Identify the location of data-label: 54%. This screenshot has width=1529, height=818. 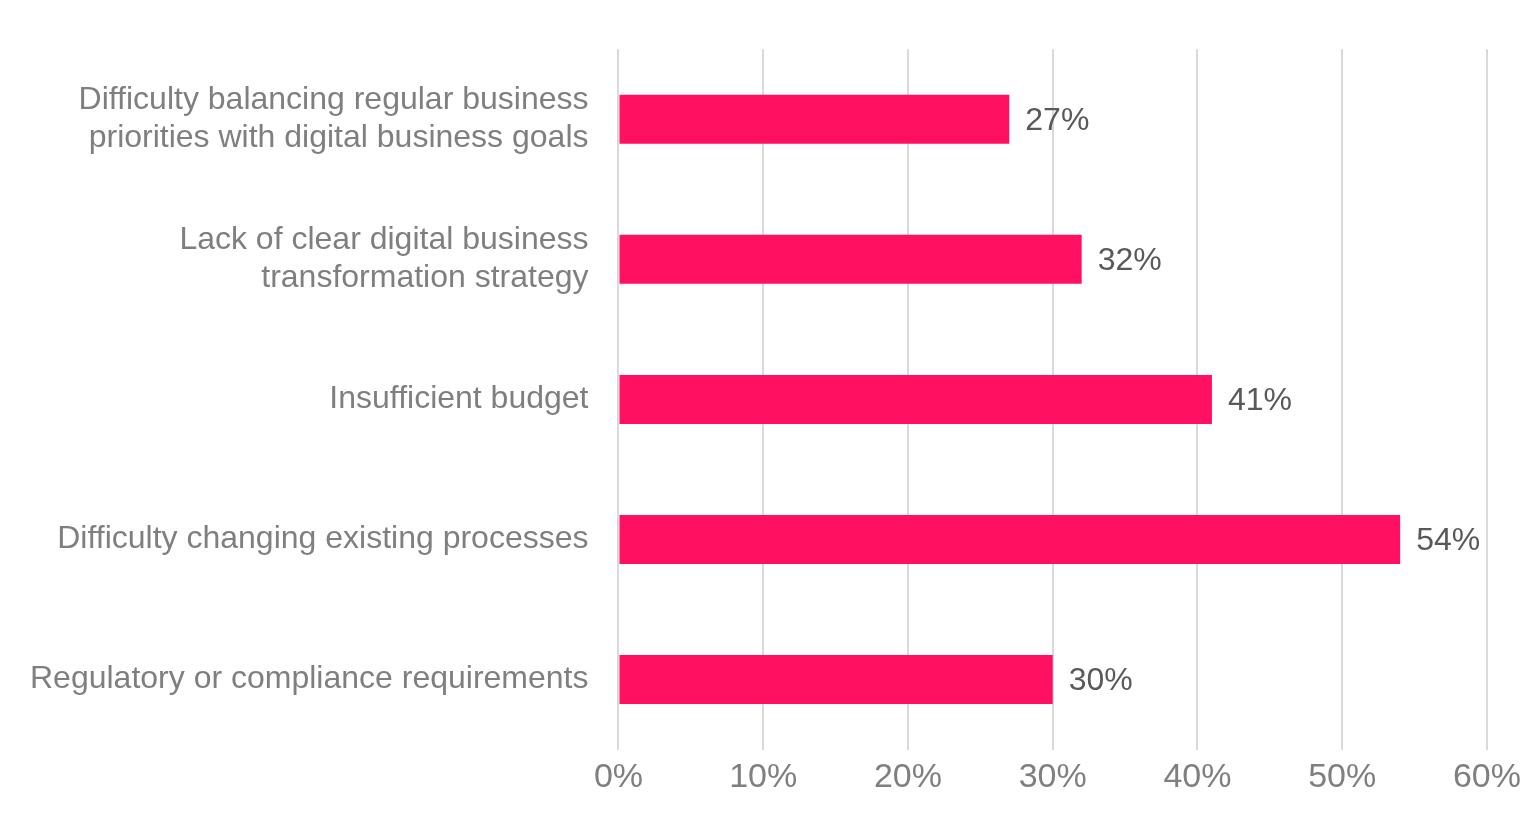
(1448, 539).